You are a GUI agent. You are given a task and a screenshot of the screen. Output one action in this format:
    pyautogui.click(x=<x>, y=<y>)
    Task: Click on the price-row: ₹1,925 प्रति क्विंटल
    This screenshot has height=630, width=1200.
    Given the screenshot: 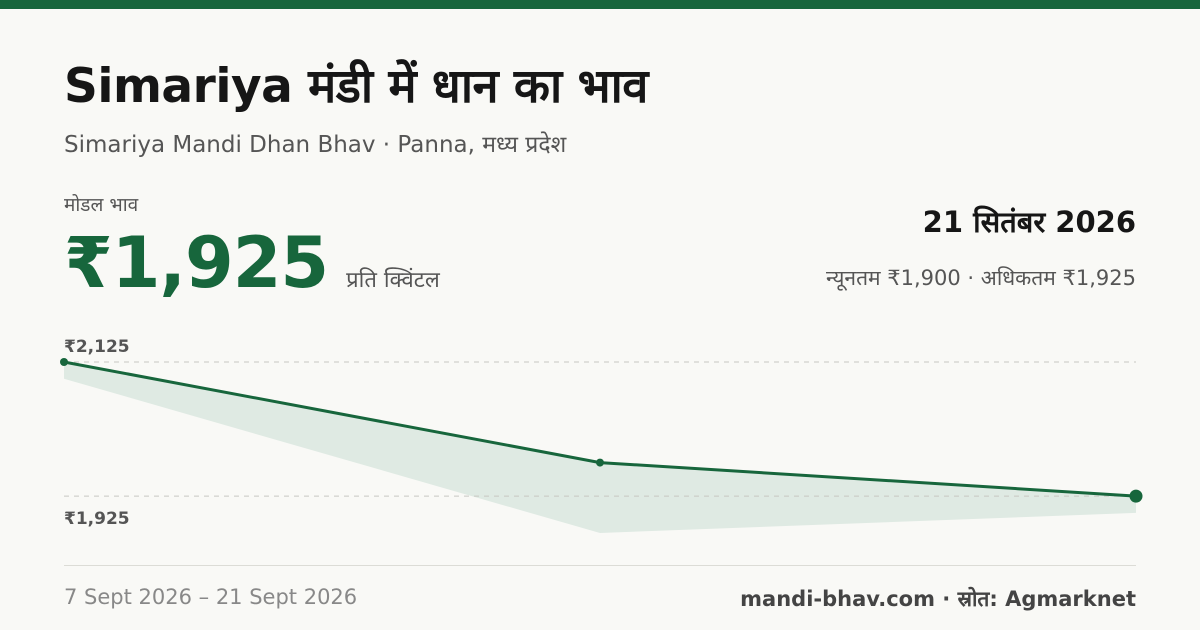 What is the action you would take?
    pyautogui.click(x=252, y=263)
    